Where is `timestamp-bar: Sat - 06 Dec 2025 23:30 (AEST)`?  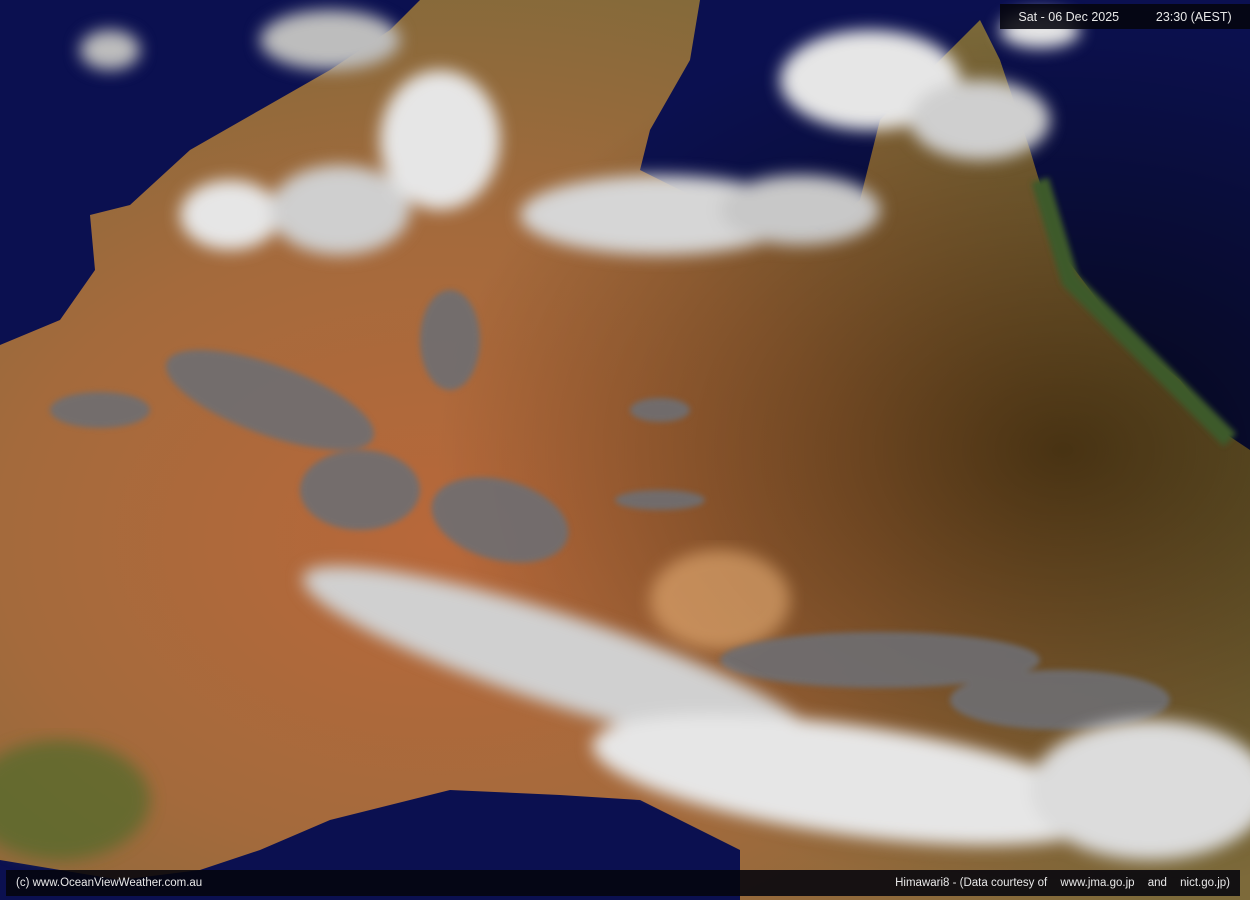
timestamp-bar: Sat - 06 Dec 2025 23:30 (AEST) is located at coordinates (1125, 16).